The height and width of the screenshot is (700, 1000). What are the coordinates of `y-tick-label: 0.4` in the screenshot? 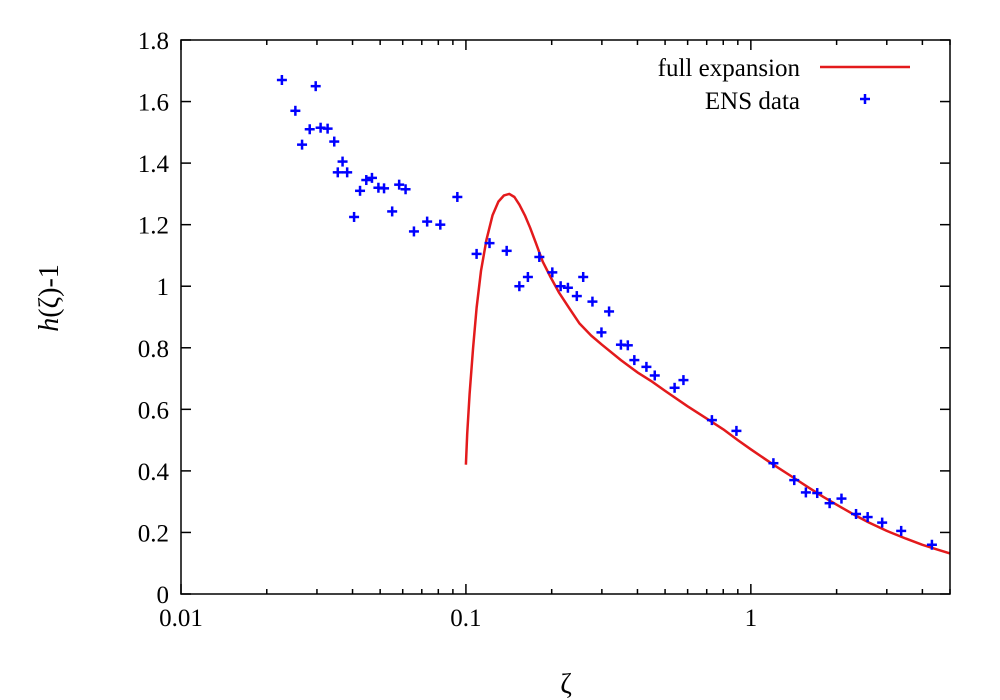 It's located at (154, 472).